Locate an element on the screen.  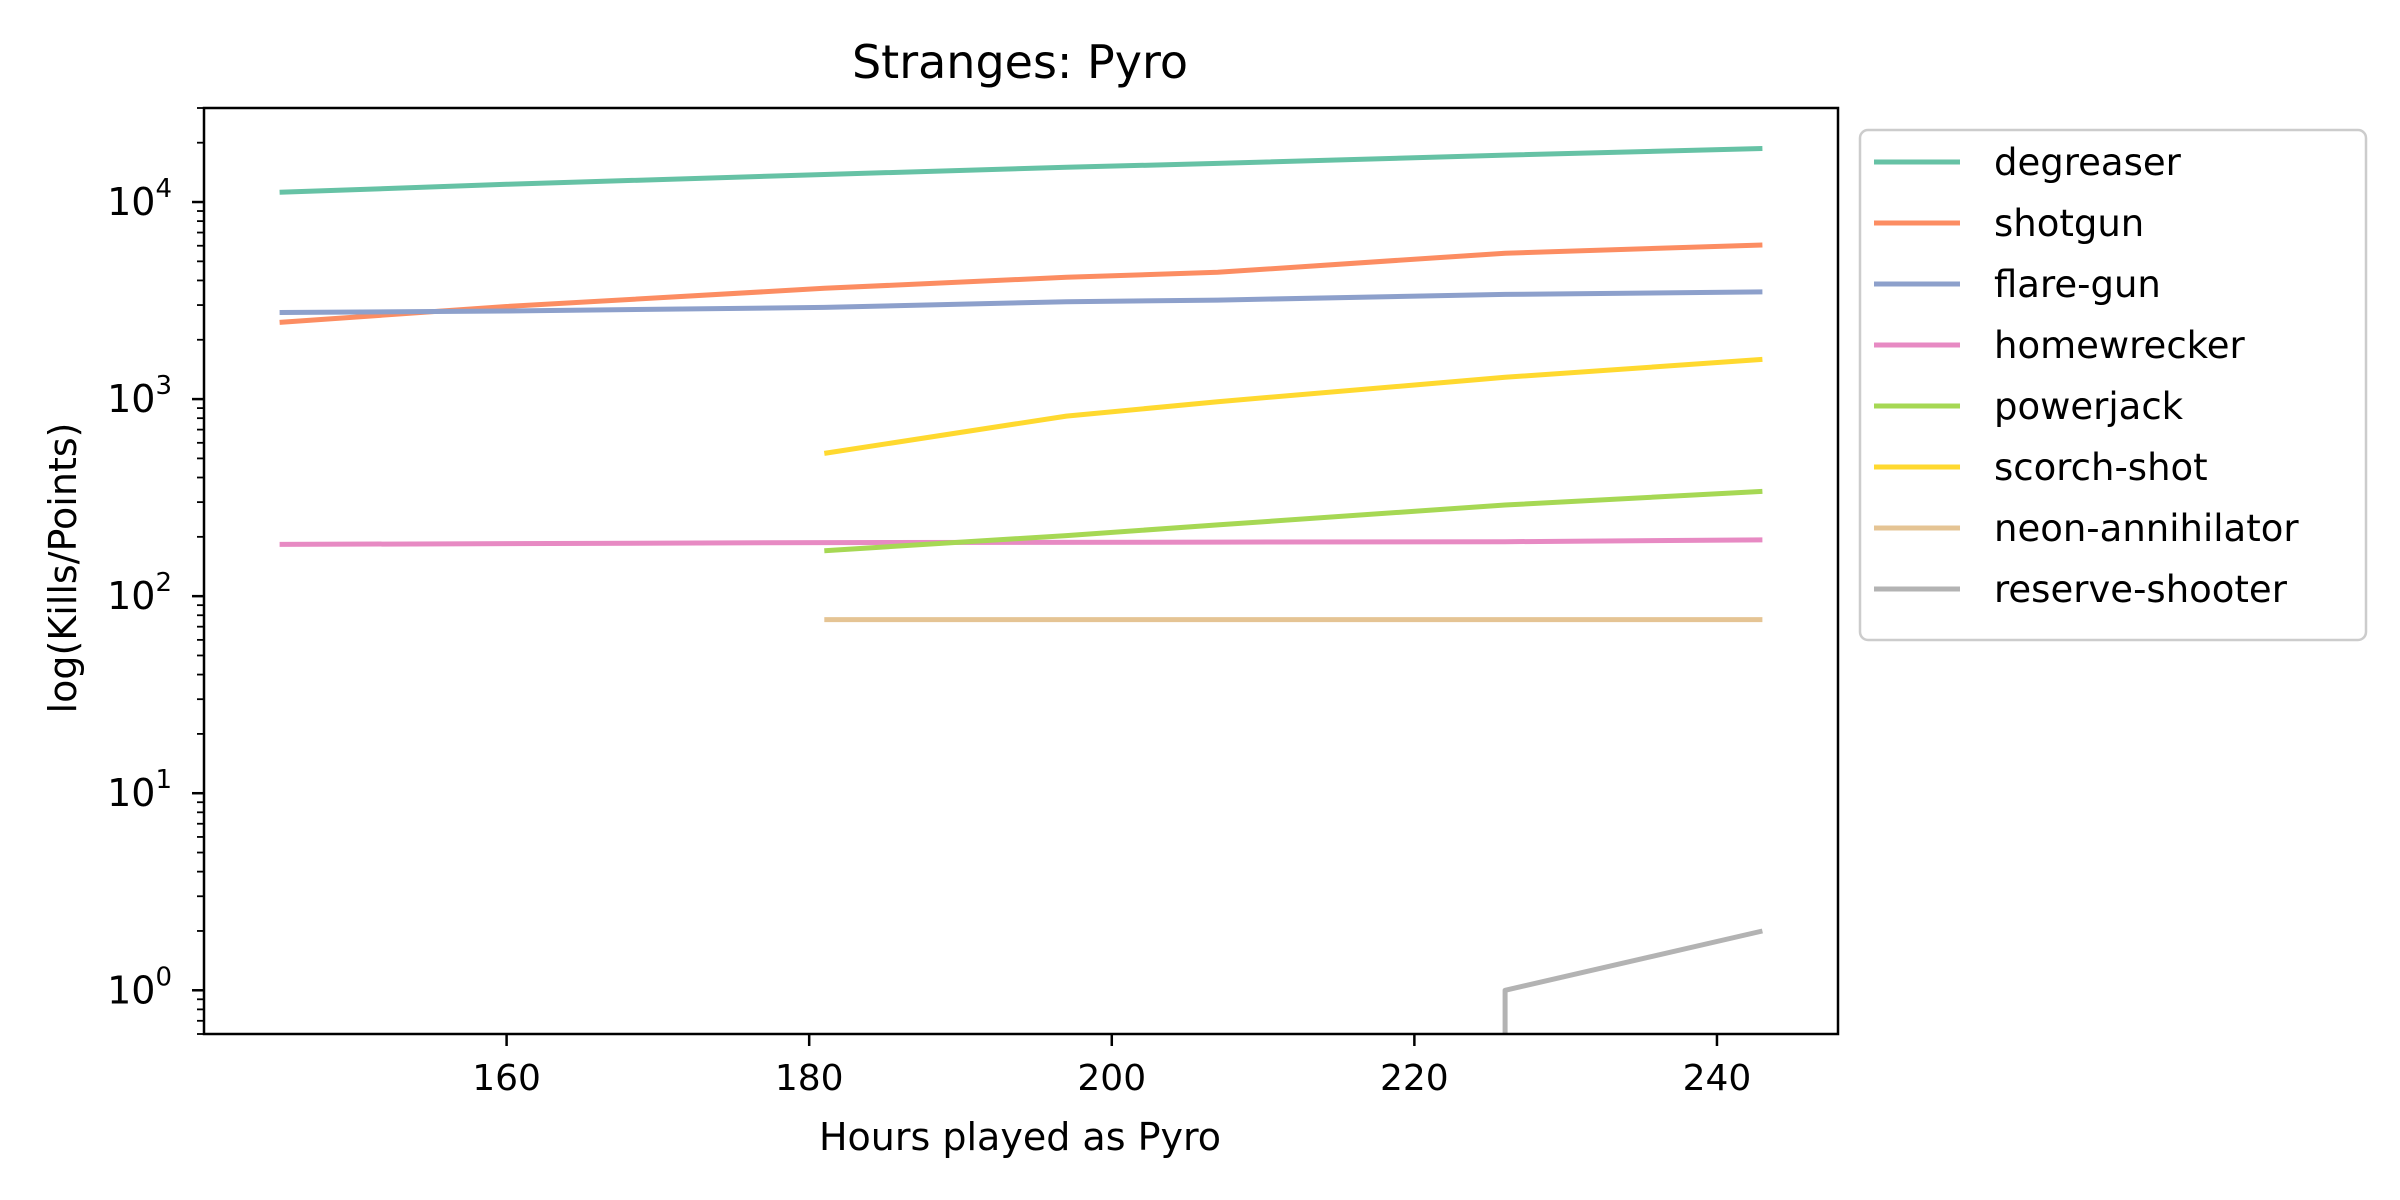
y-tick-label: 10³ is located at coordinates (139, 396).